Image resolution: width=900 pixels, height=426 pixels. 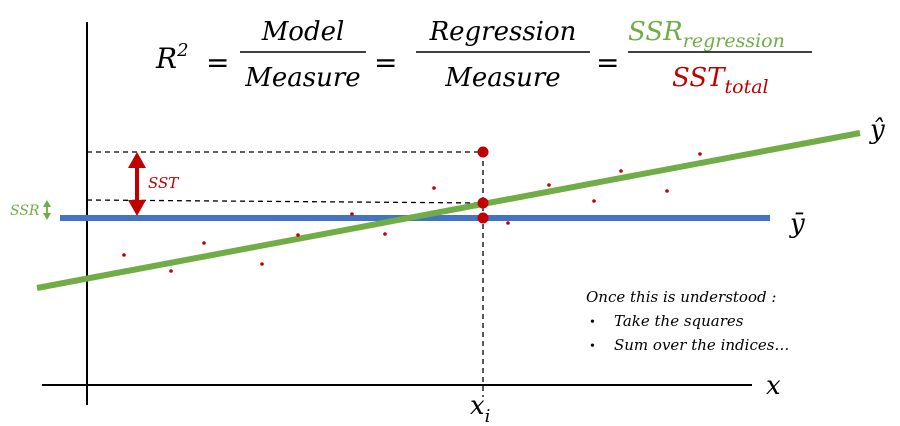 I want to click on formula-equals-1: =, so click(x=217, y=62).